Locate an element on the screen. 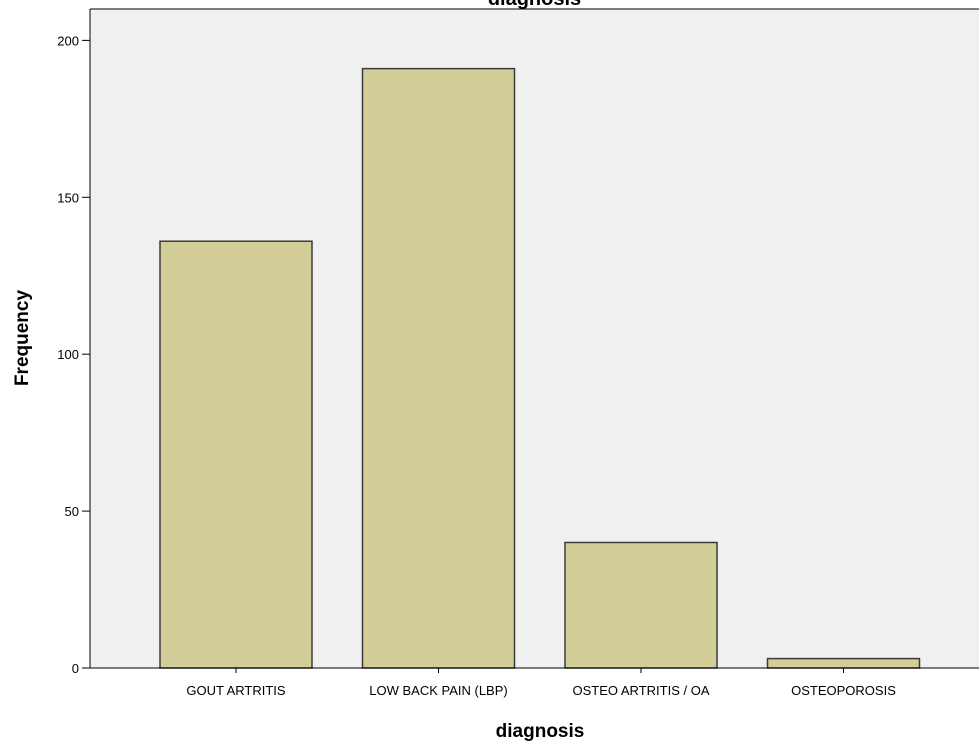  bar-gout-artritis is located at coordinates (236, 454).